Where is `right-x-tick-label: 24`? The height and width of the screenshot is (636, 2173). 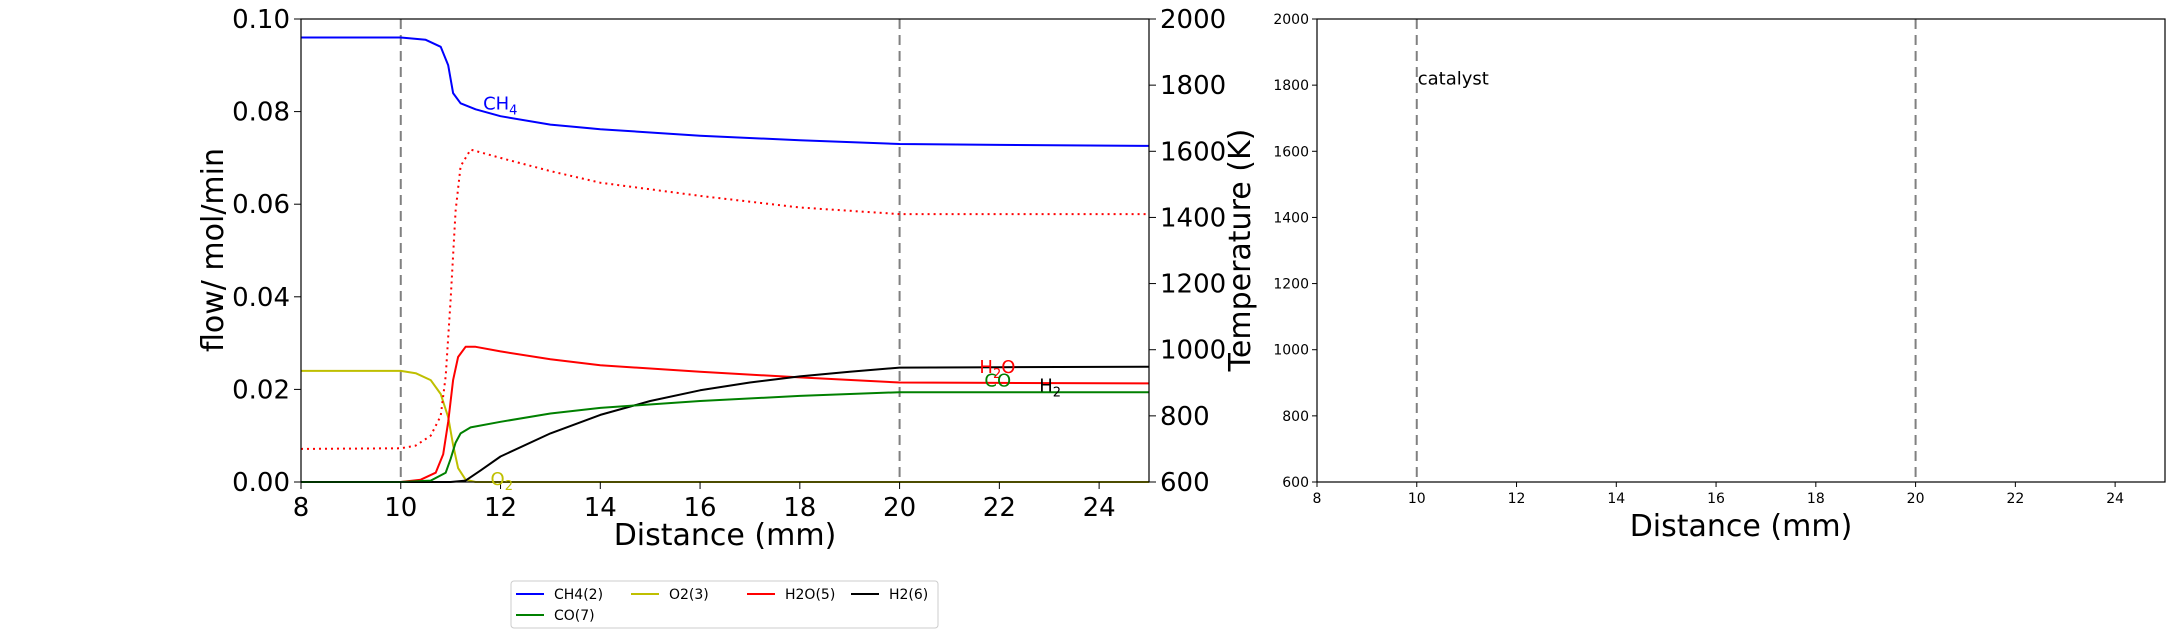 right-x-tick-label: 24 is located at coordinates (2115, 499).